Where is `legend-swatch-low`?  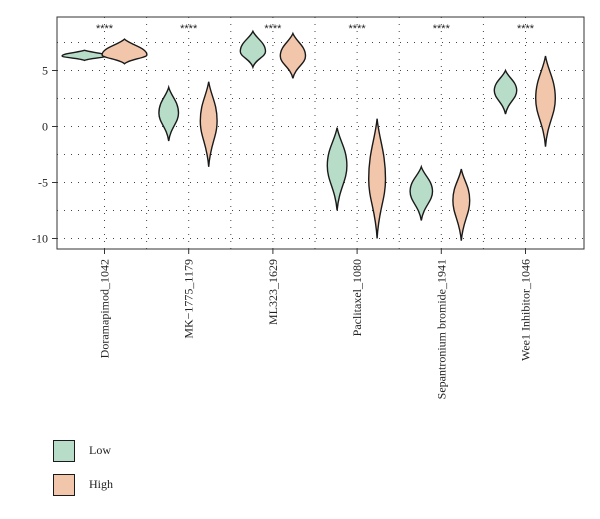 legend-swatch-low is located at coordinates (64, 451).